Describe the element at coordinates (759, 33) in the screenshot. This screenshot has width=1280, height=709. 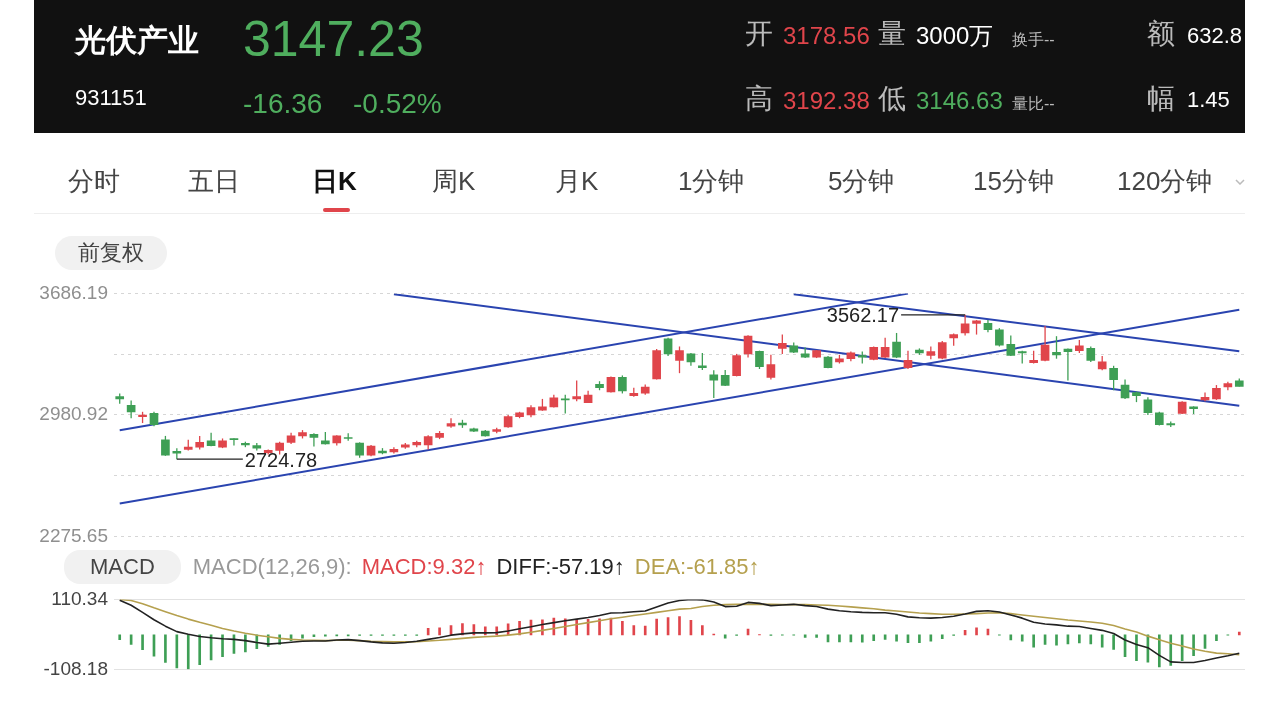
I see `text: 开` at that location.